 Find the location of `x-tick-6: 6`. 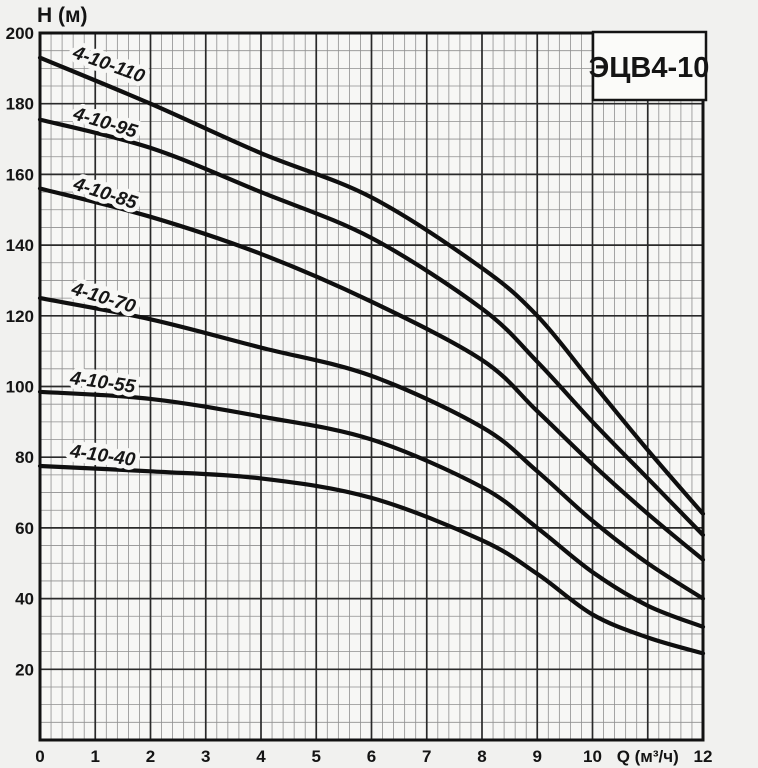

x-tick-6: 6 is located at coordinates (371, 756).